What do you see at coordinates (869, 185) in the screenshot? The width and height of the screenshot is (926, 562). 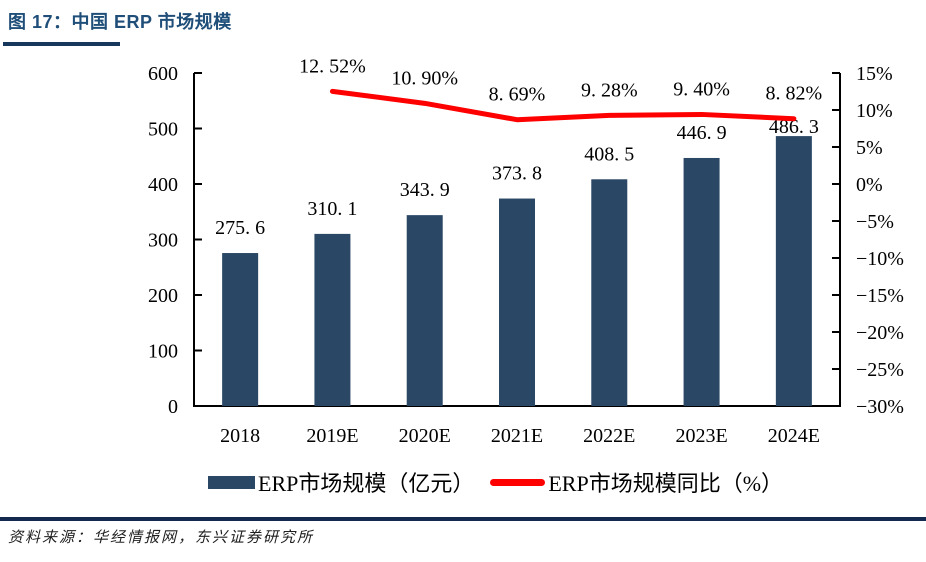 I see `right-axis-tick-label: 0%` at bounding box center [869, 185].